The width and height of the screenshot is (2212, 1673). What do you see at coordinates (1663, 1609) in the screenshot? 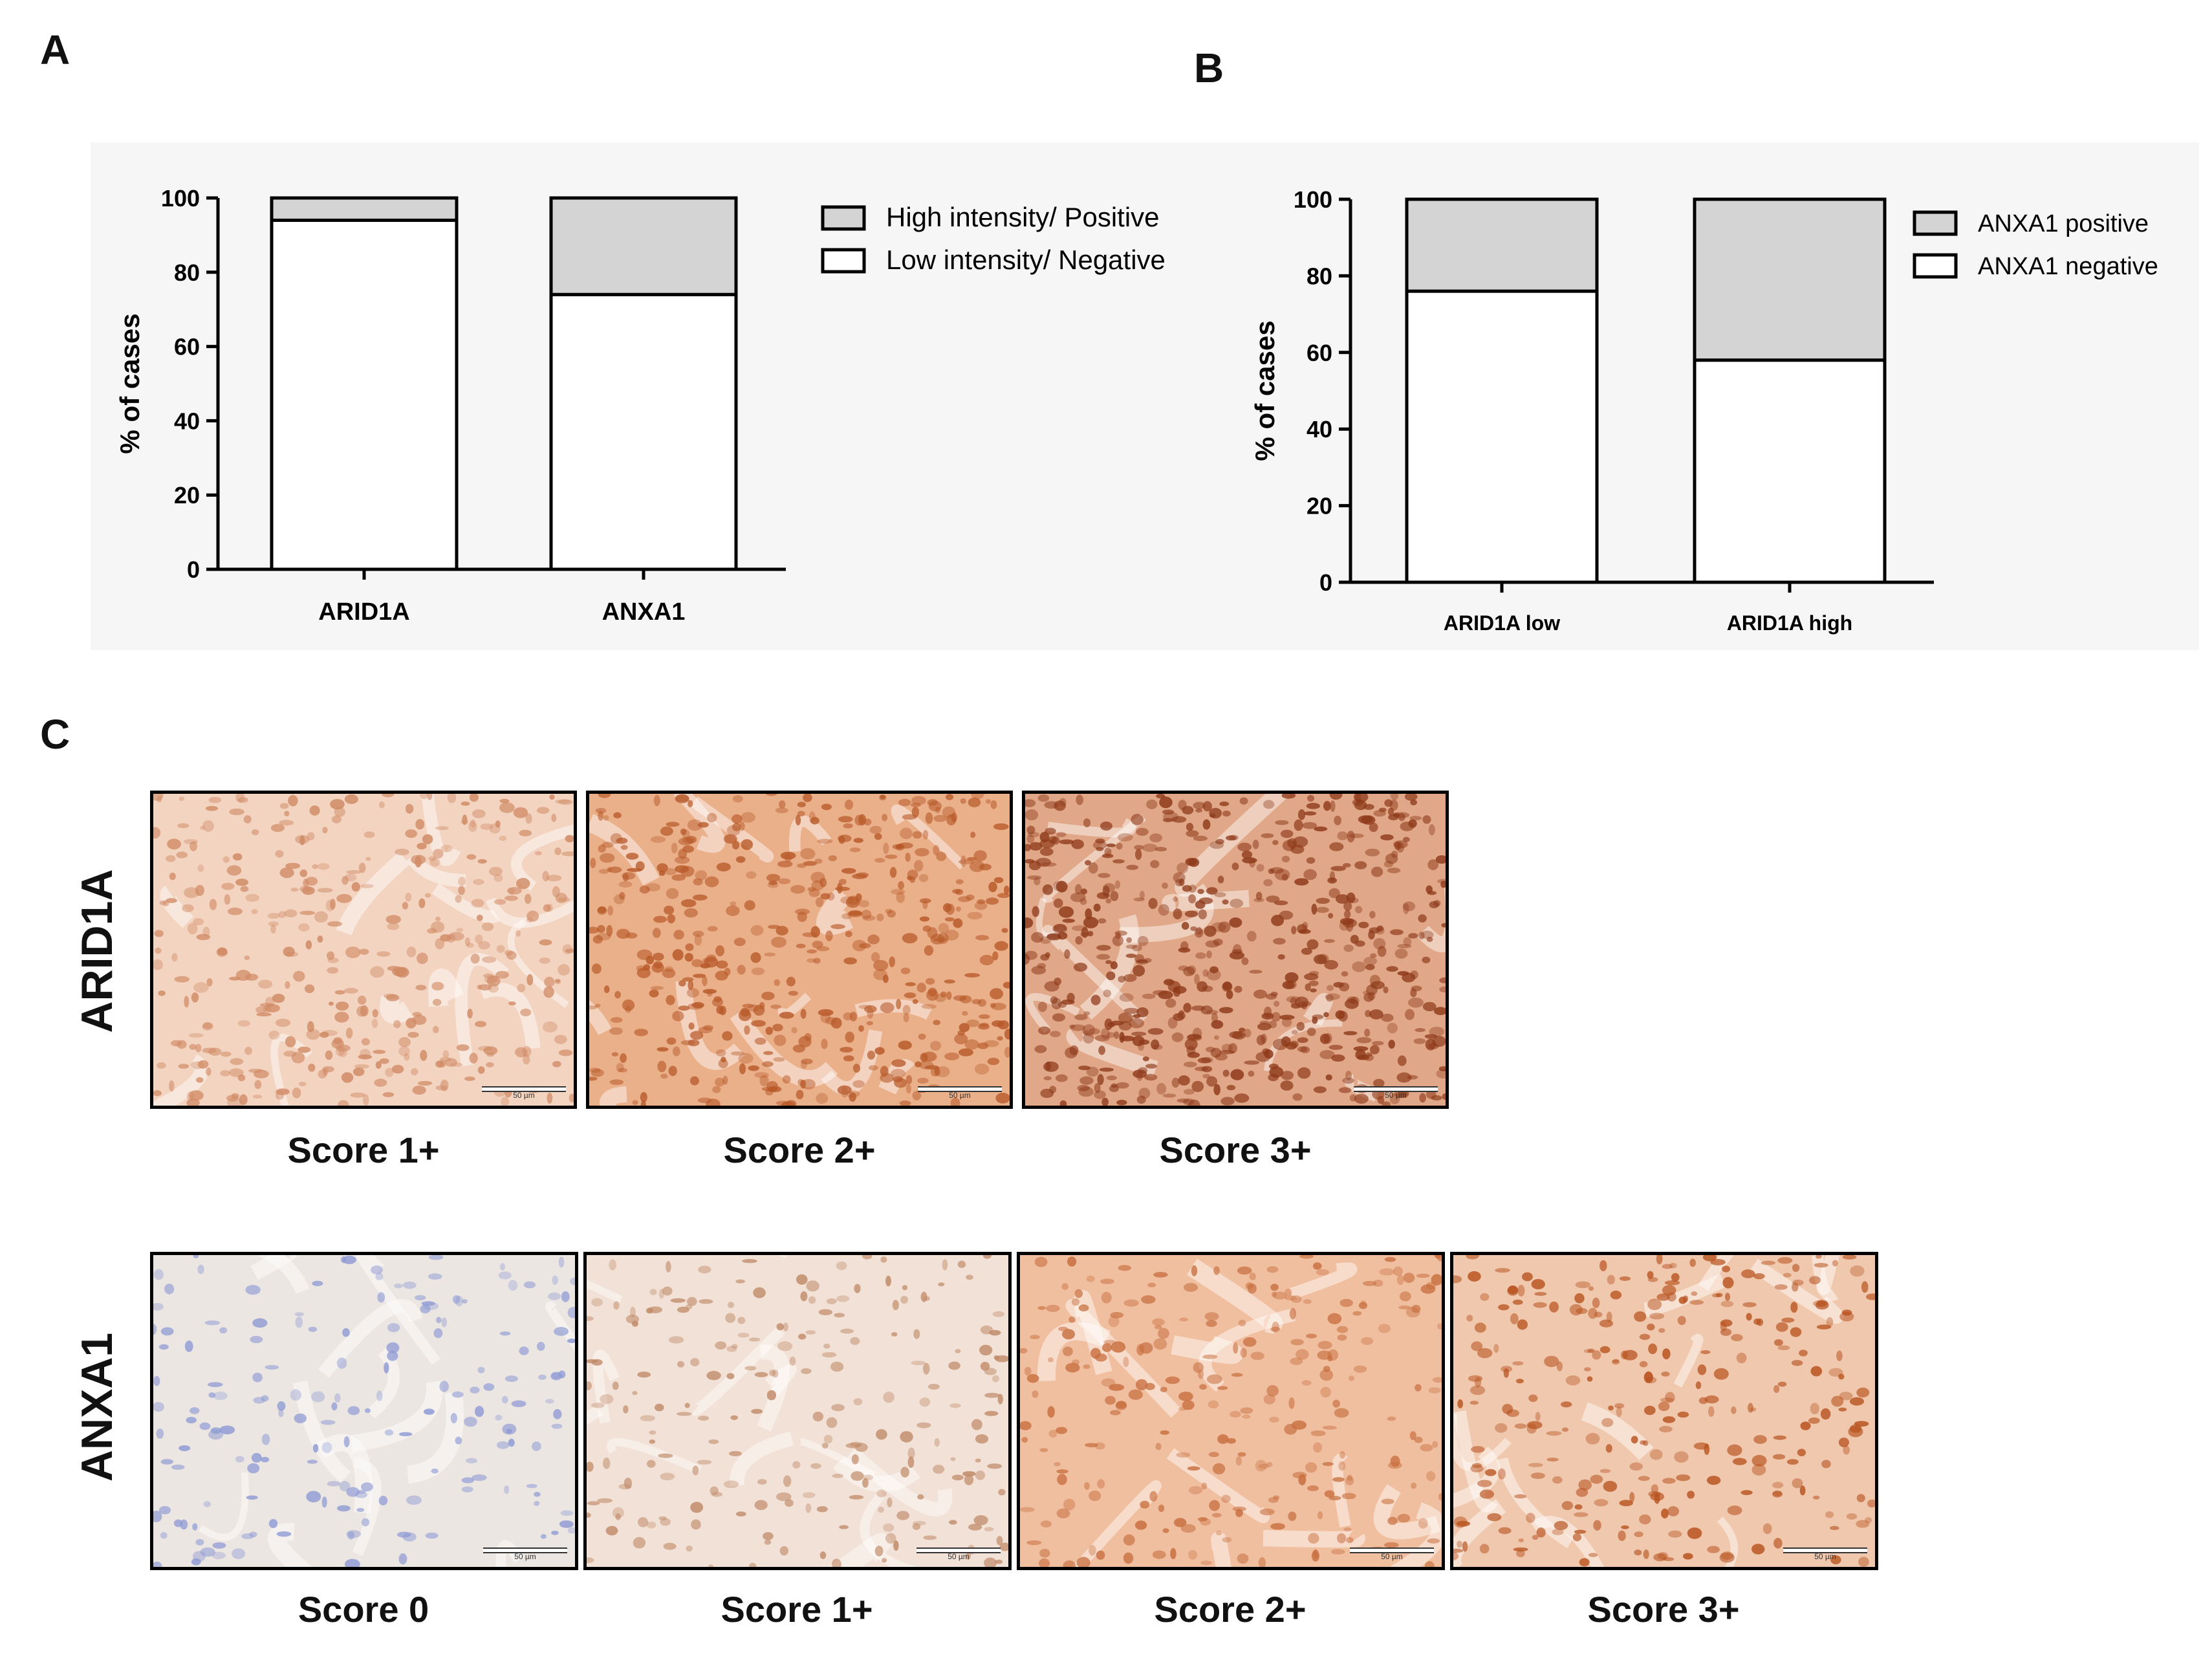
I see `caption-anxa1-score-3: Score 3+` at bounding box center [1663, 1609].